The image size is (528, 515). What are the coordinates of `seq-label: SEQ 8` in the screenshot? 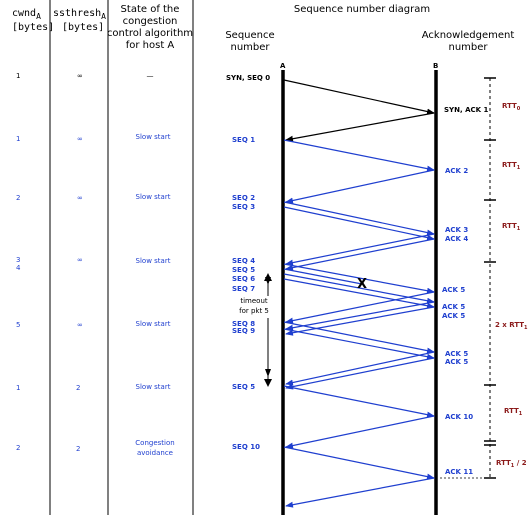 It's located at (243, 324).